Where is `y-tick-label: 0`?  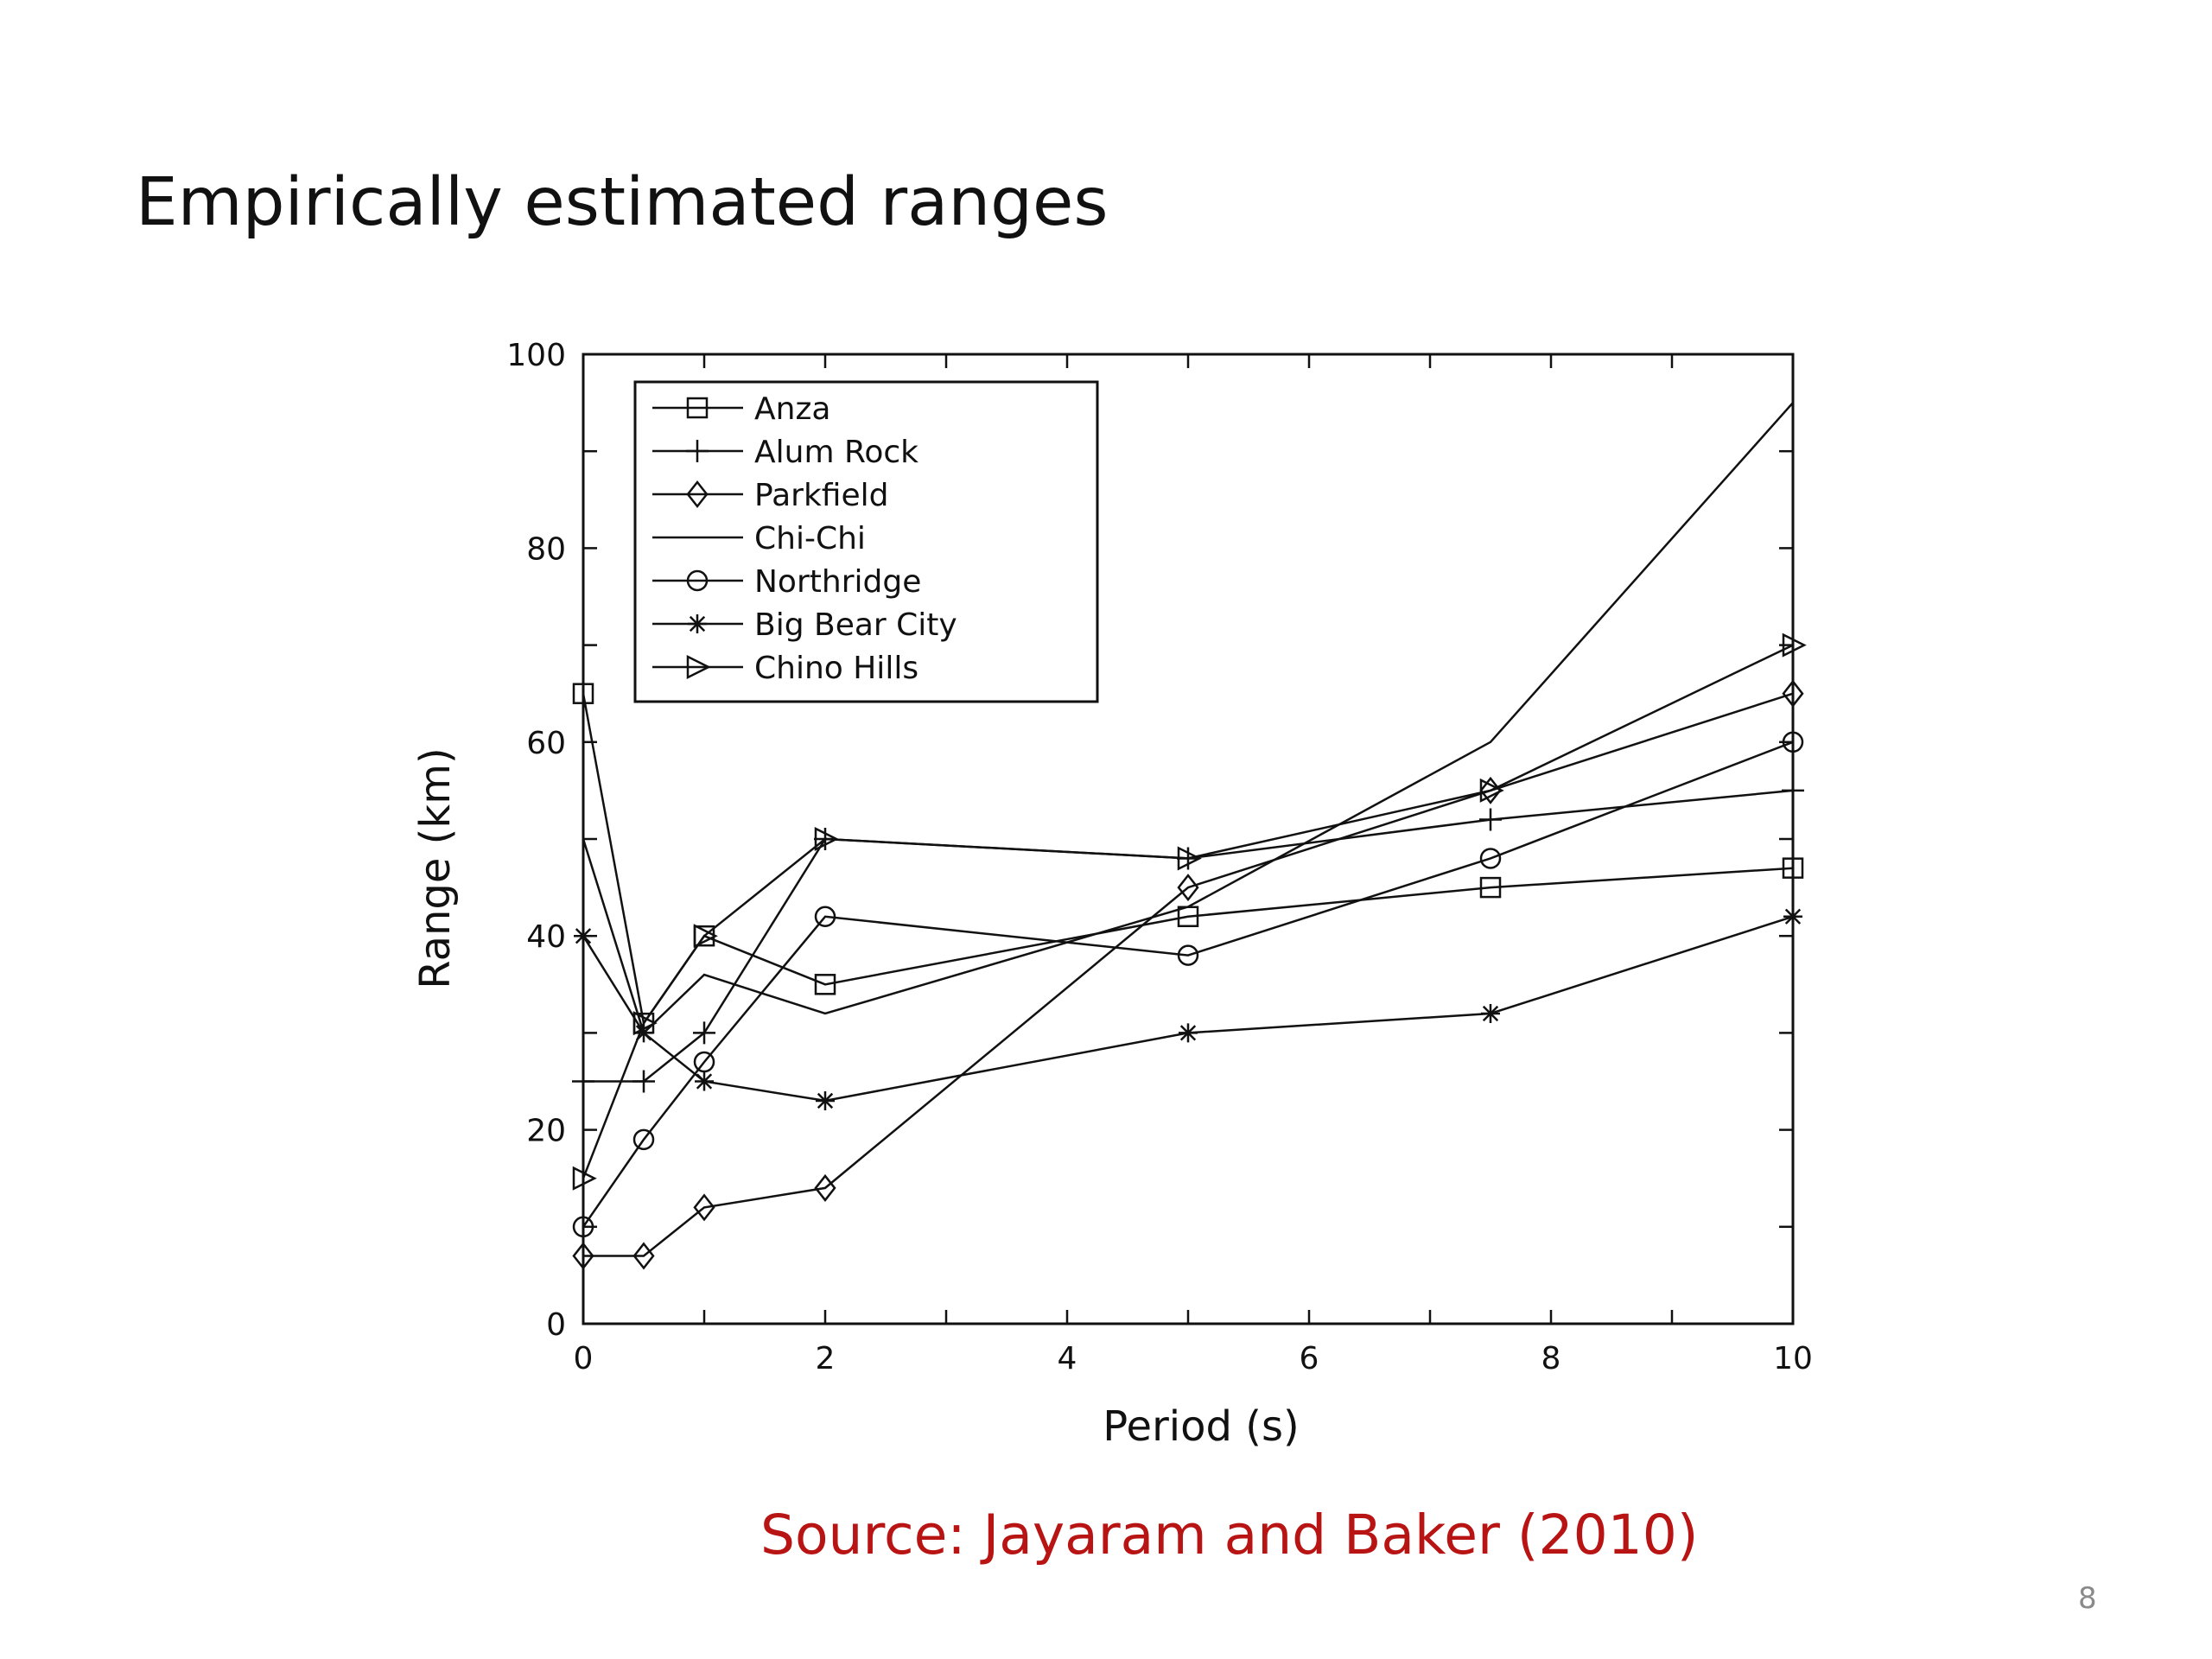 y-tick-label: 0 is located at coordinates (556, 1325).